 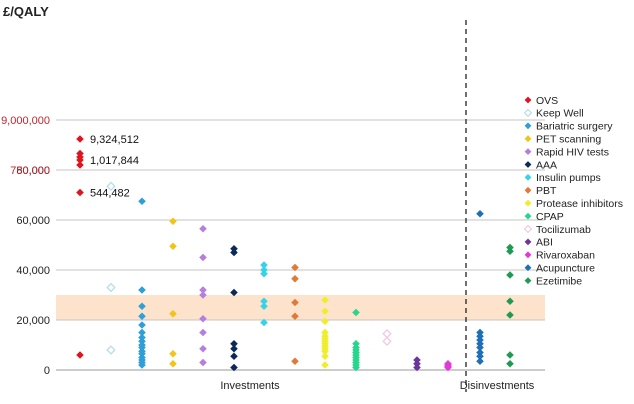 I want to click on legend-entry: Bariatric surgery, so click(x=574, y=127).